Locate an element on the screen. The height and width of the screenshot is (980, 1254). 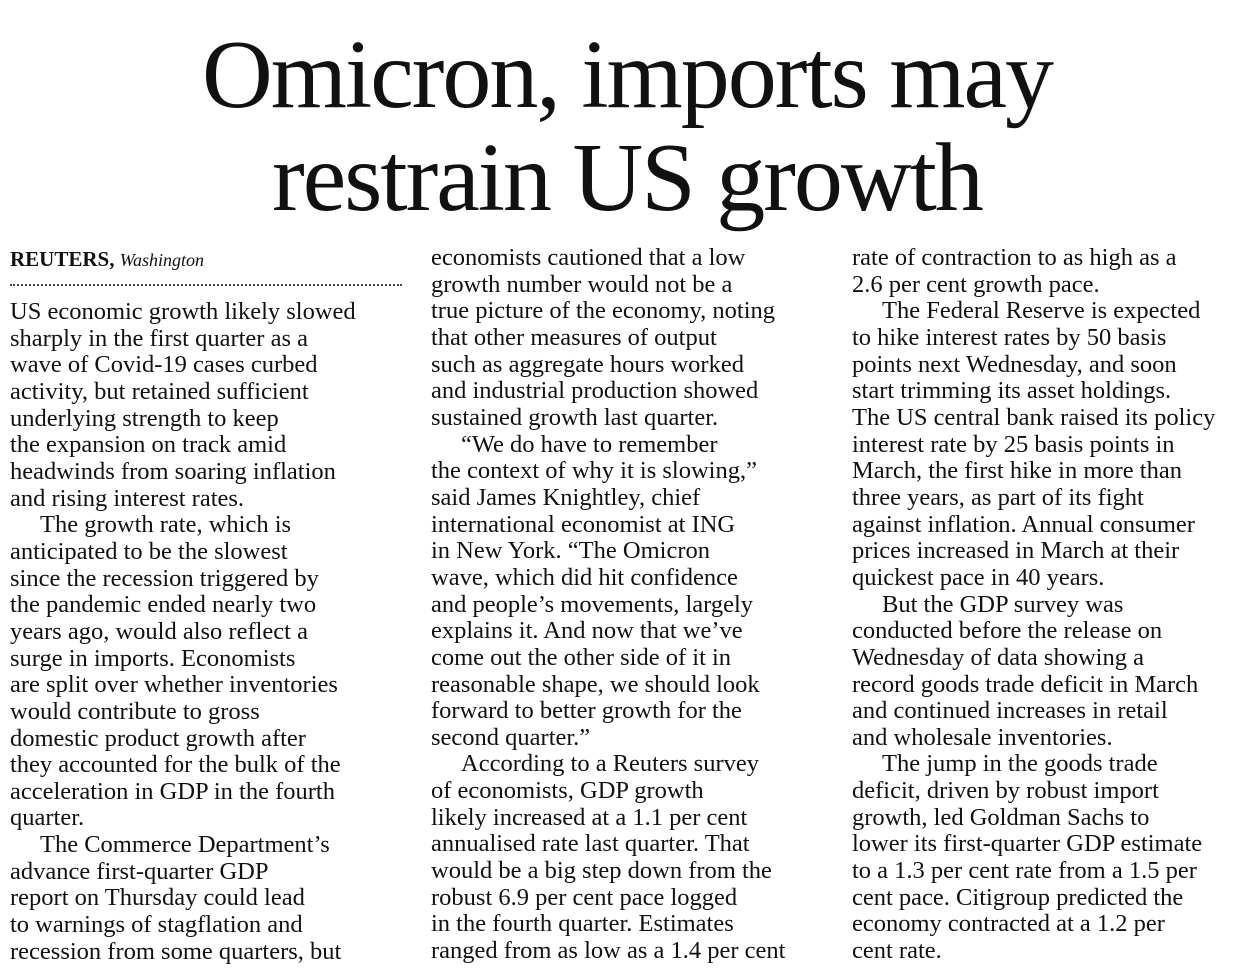
text-line: forward to better growth for the is located at coordinates (586, 711).